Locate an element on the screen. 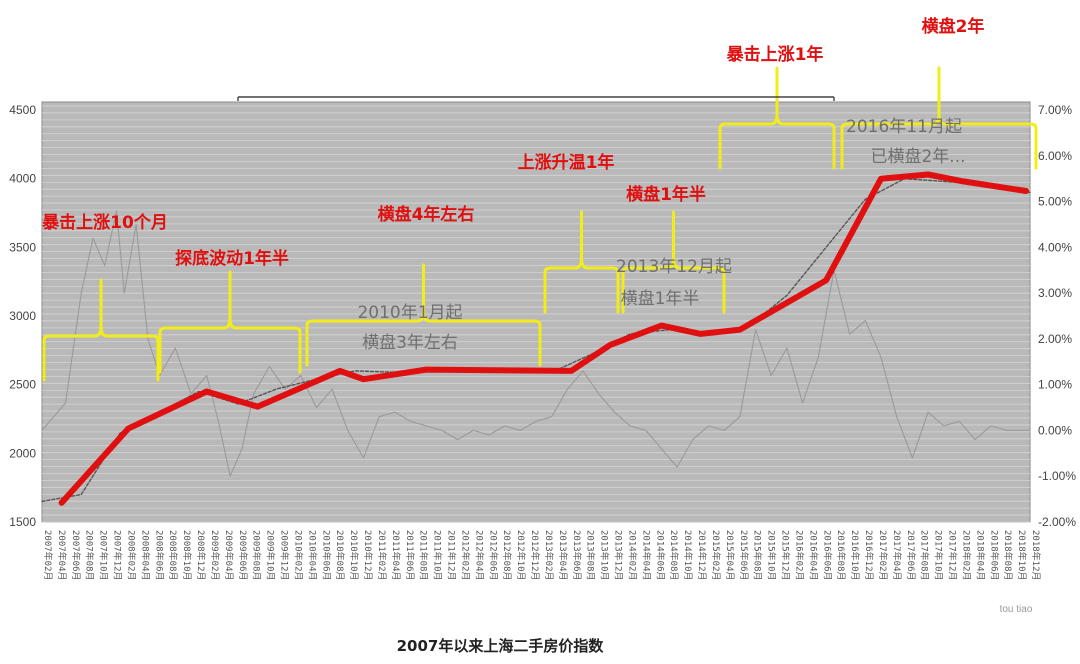  x-tick-label: 2009年08月 is located at coordinates (257, 555).